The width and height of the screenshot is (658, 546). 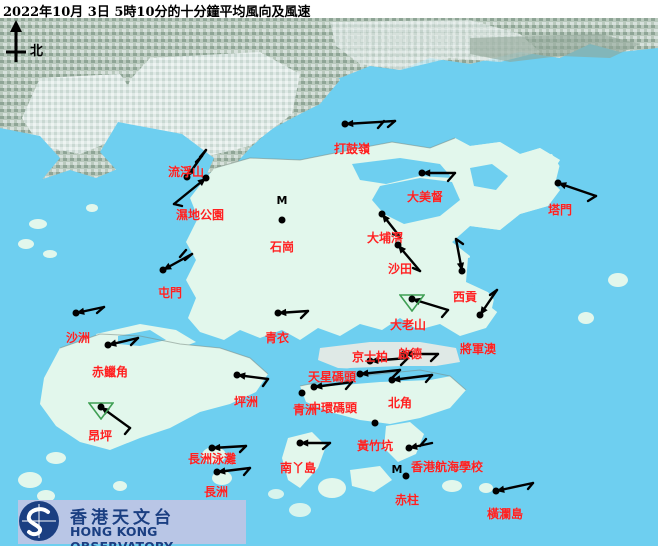 I want to click on station-label: 大埔滘, so click(x=385, y=238).